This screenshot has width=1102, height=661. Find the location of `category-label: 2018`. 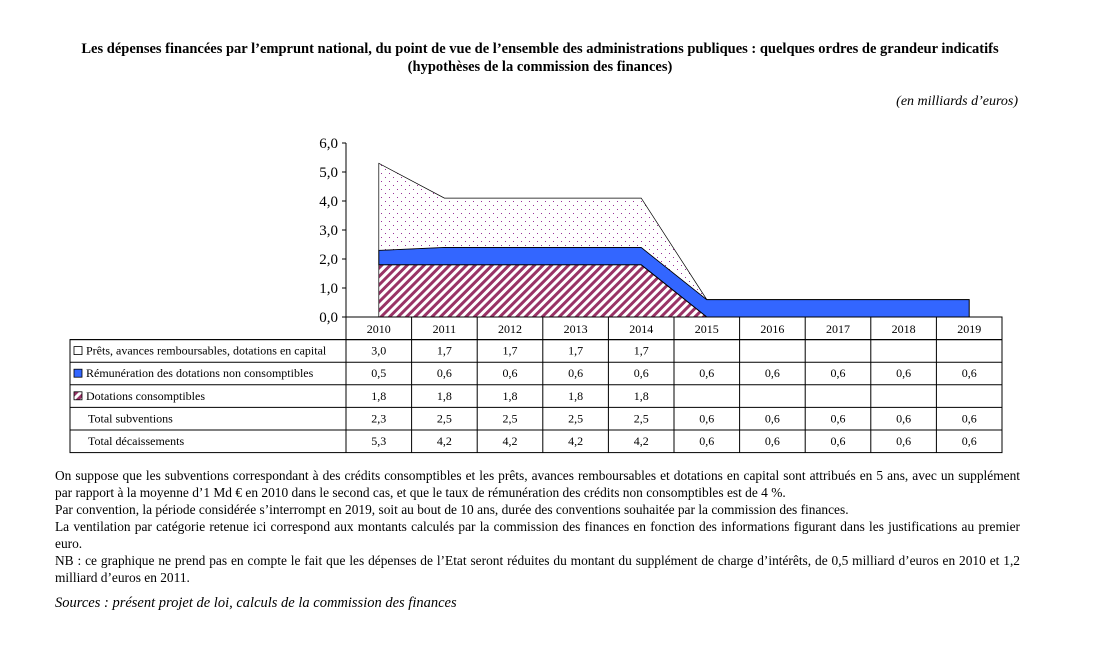

category-label: 2018 is located at coordinates (904, 329).